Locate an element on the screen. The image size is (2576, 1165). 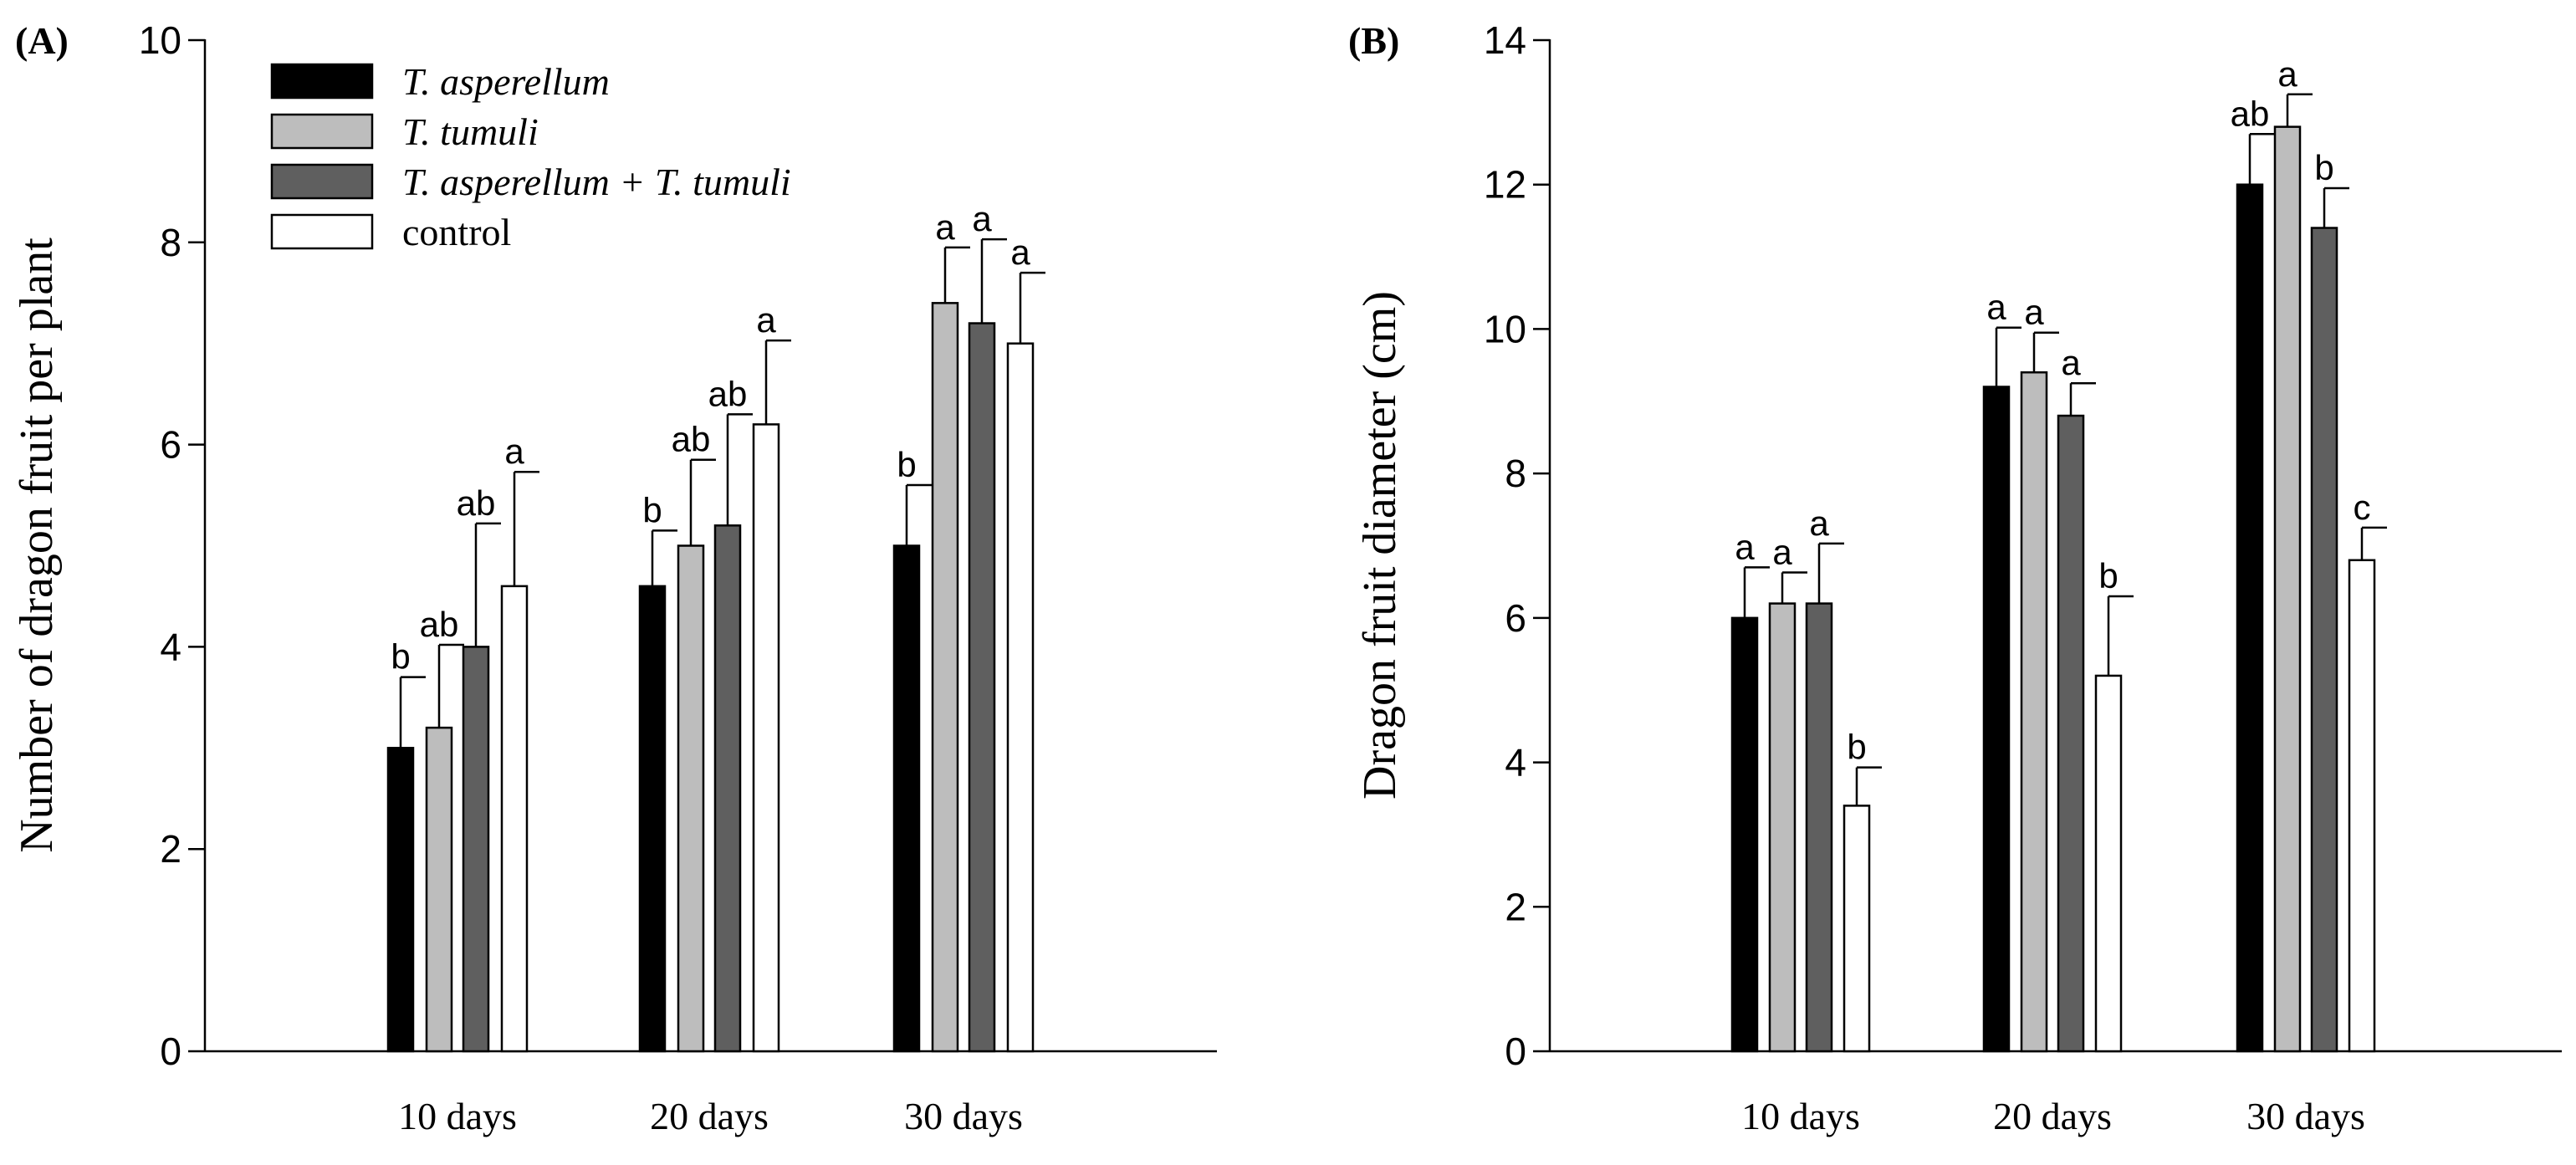
y-tick-label: 14 is located at coordinates (1505, 40).